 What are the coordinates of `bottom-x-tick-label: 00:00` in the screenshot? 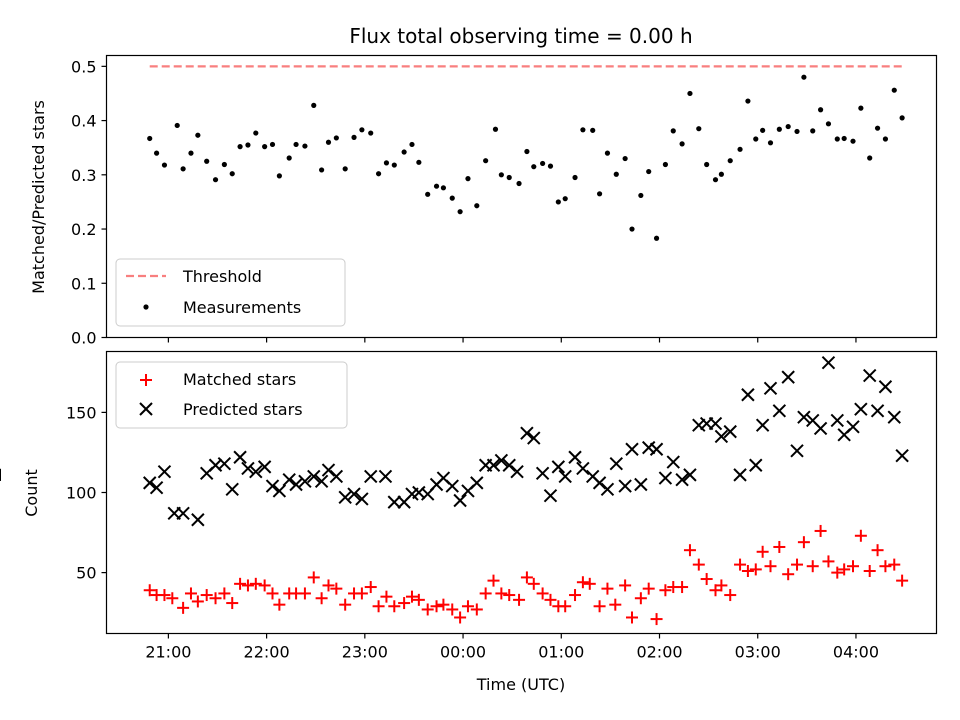 It's located at (463, 652).